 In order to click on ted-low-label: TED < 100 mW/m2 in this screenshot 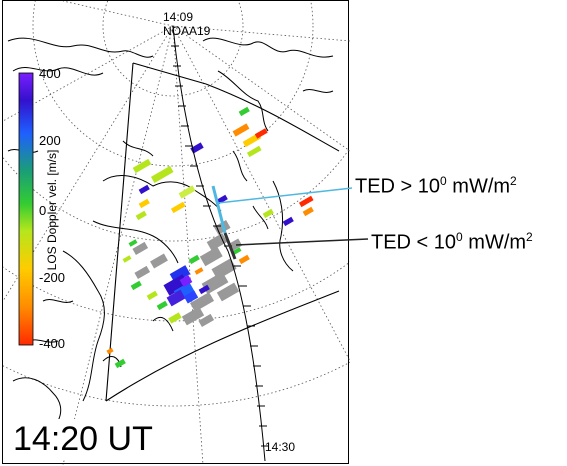, I will do `click(452, 242)`.